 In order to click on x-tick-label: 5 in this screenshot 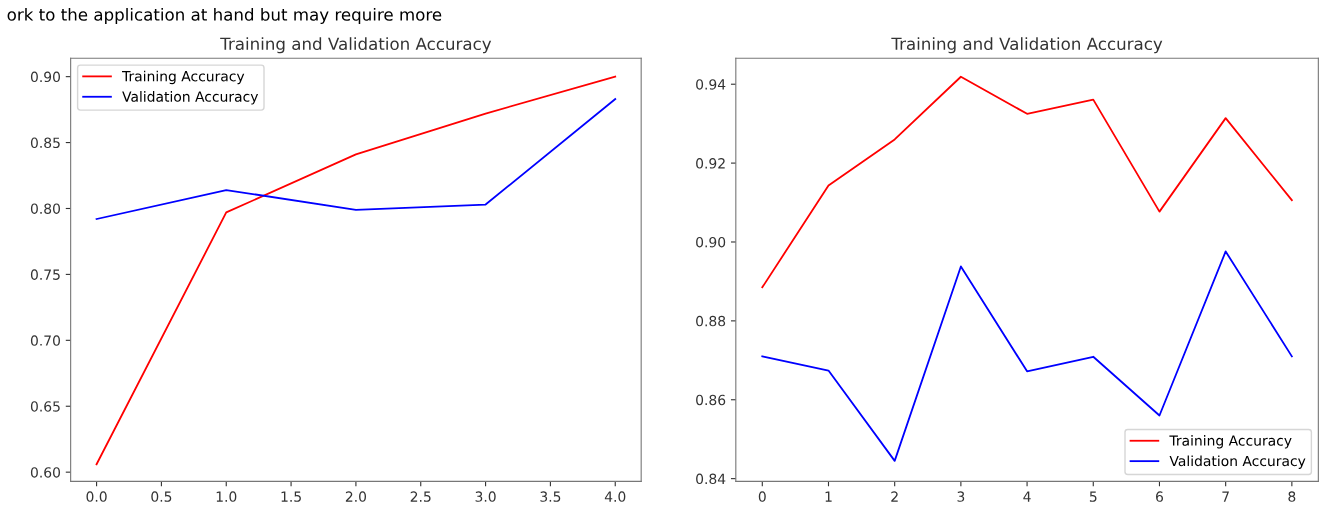, I will do `click(1093, 496)`.